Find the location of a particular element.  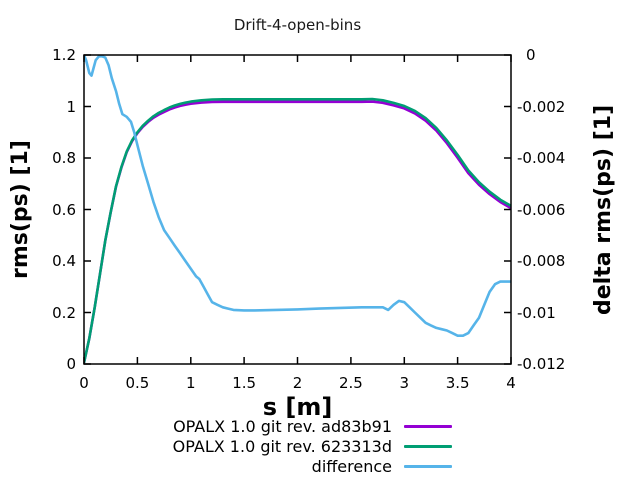

x-tick-label: 3.5 is located at coordinates (457, 383).